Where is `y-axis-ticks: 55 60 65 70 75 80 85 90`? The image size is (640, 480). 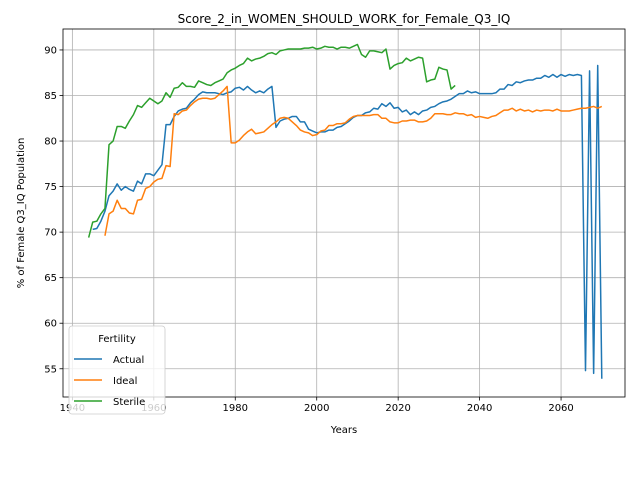
y-axis-ticks: 55 60 65 70 75 80 85 90 is located at coordinates (53, 210).